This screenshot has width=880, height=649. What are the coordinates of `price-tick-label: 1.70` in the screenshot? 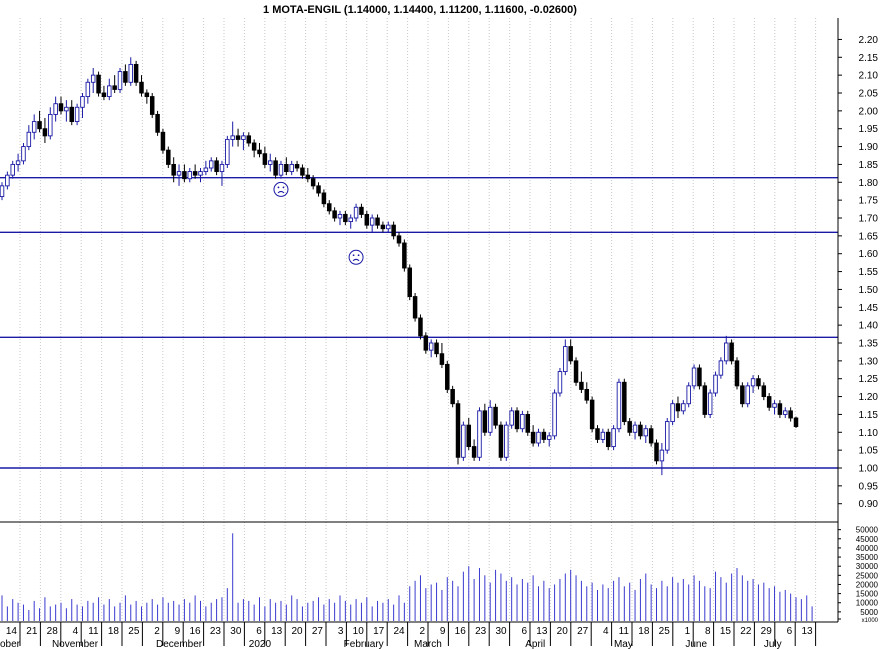 It's located at (869, 219).